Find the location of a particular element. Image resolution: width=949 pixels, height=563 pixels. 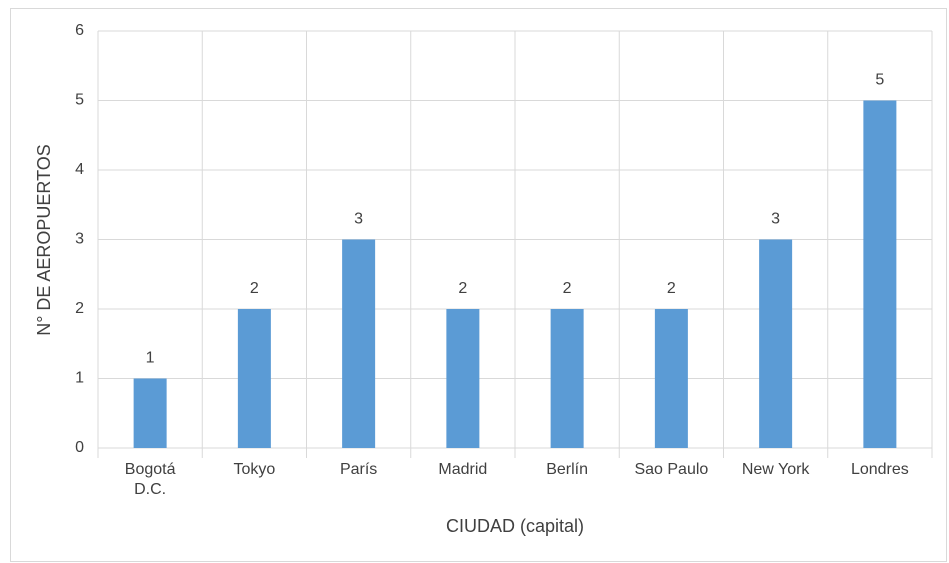

y-tick-label: 0 is located at coordinates (79, 447).